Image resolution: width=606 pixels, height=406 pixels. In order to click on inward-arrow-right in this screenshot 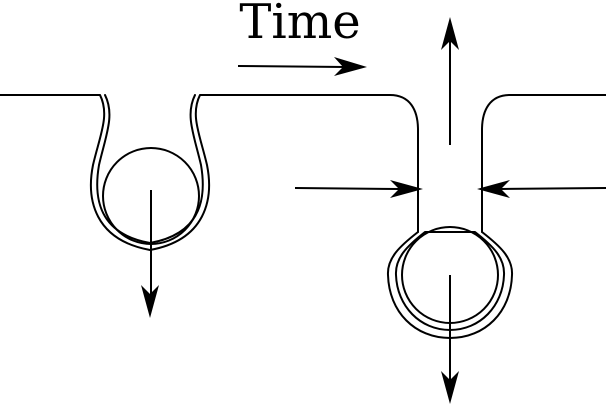, I will do `click(541, 189)`.